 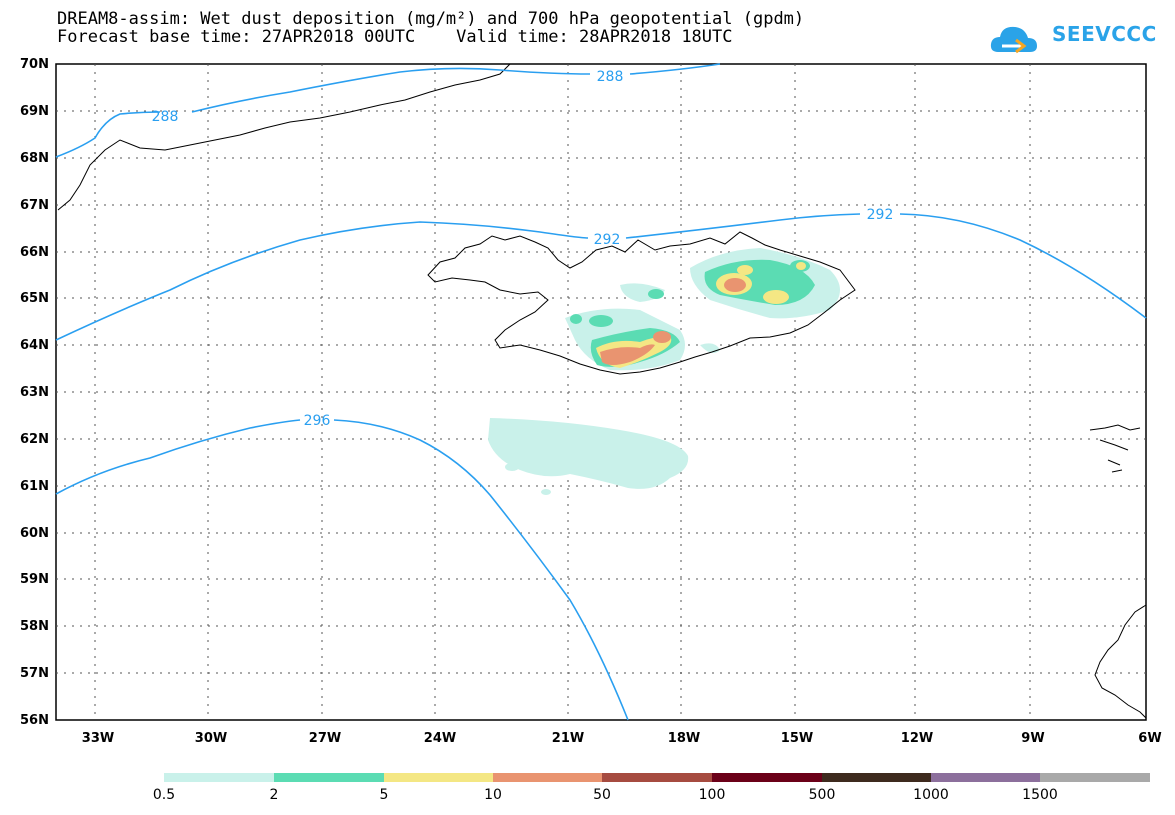 I want to click on lat-label: 57N, so click(x=34, y=673).